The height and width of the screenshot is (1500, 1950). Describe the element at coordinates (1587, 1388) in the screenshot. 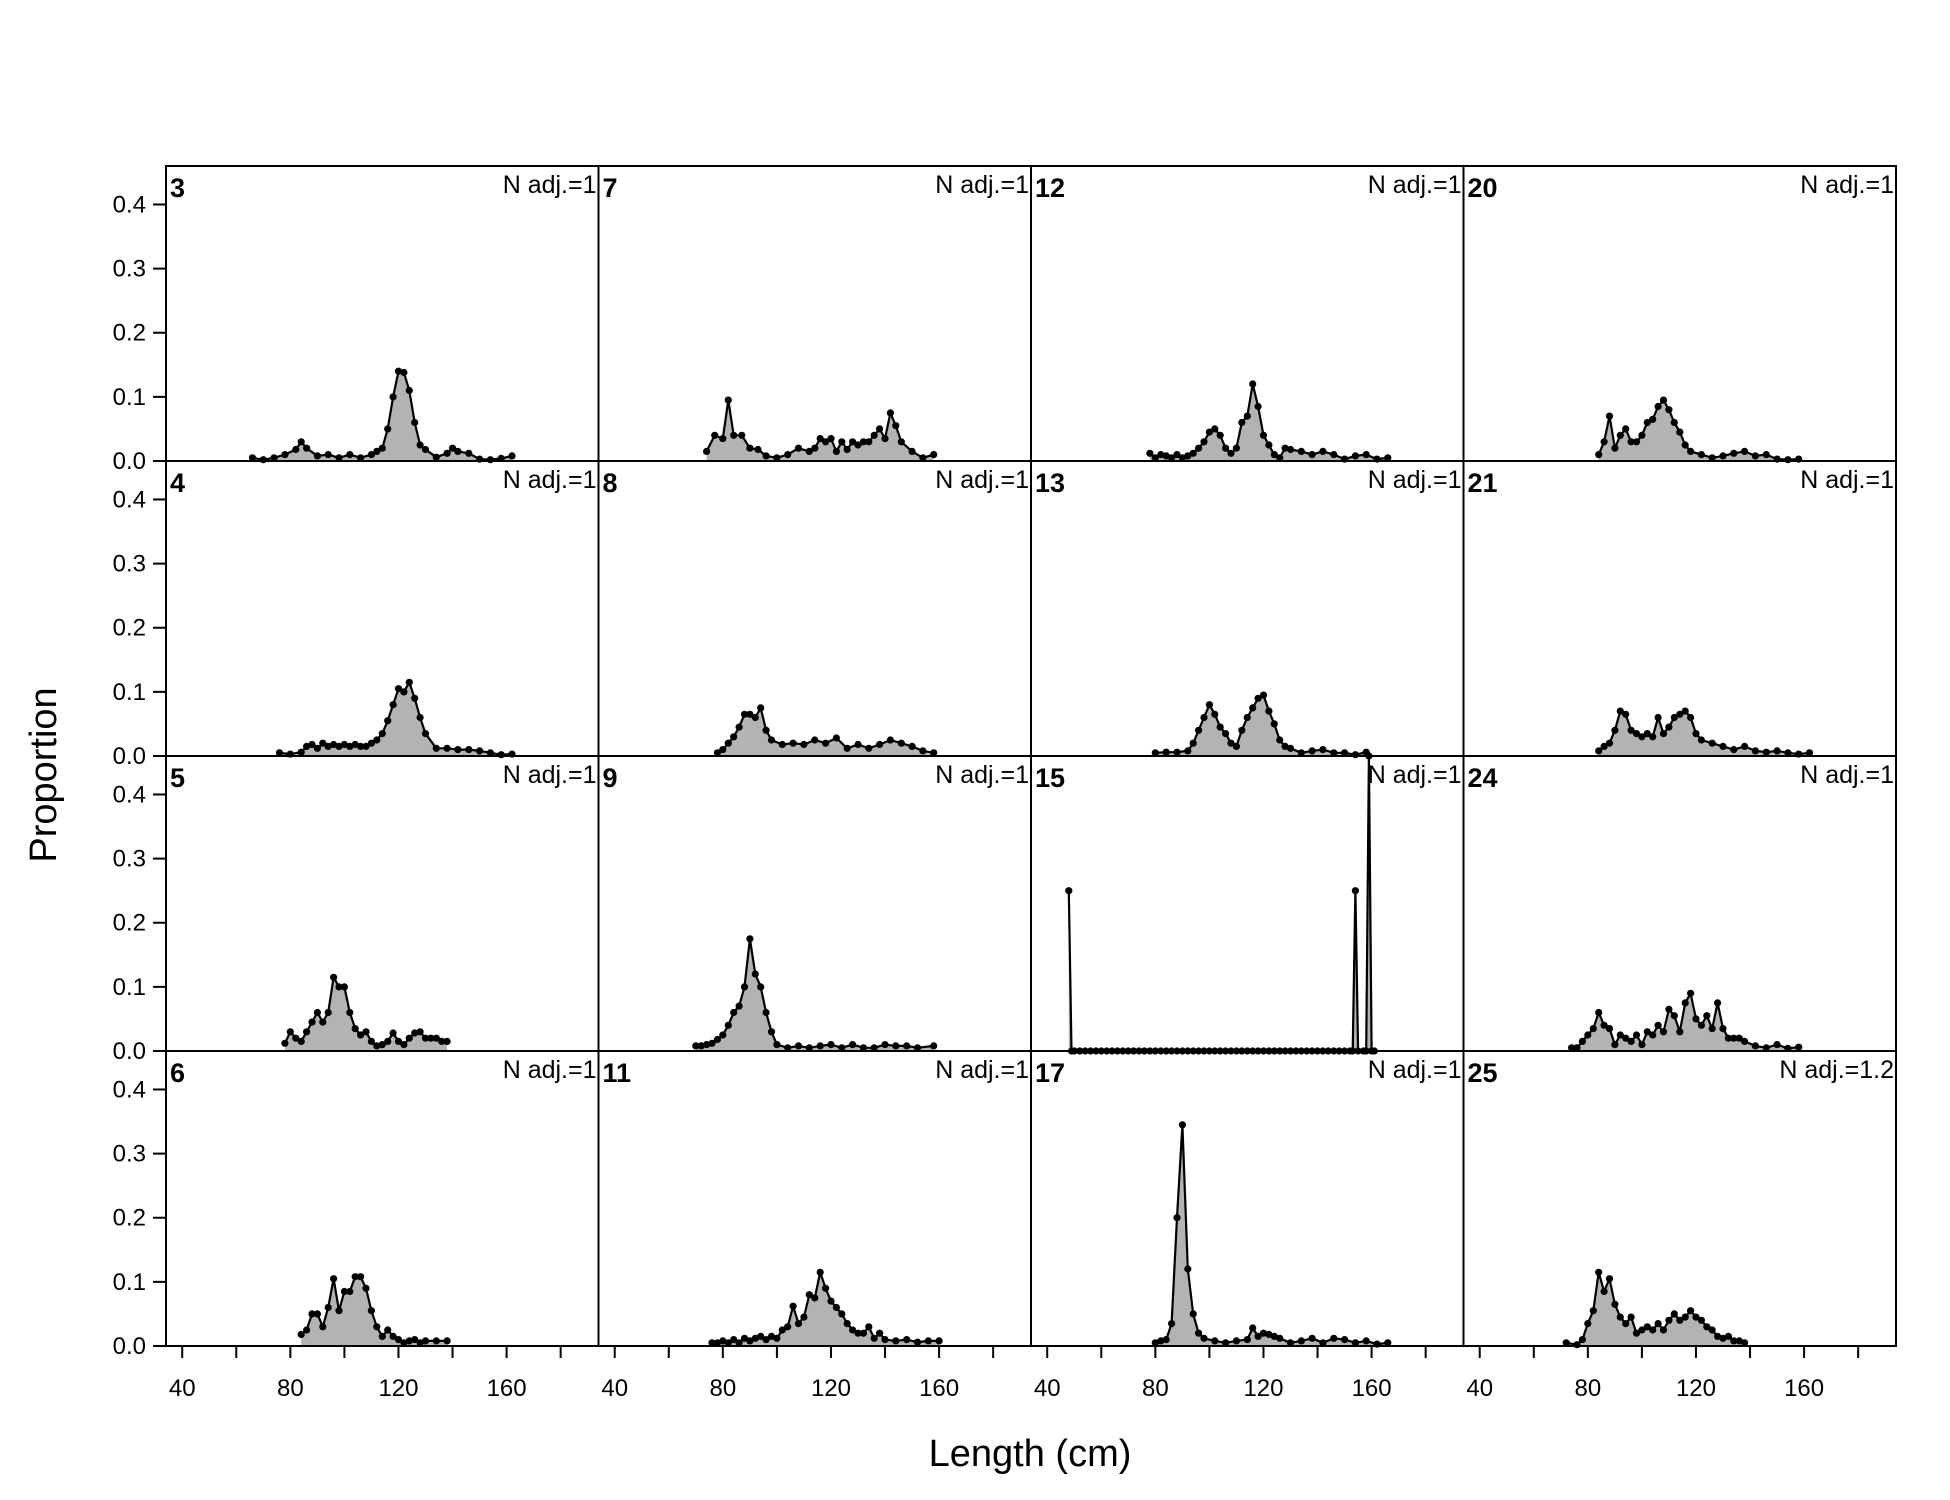

I see `x-tick-label: 80` at that location.